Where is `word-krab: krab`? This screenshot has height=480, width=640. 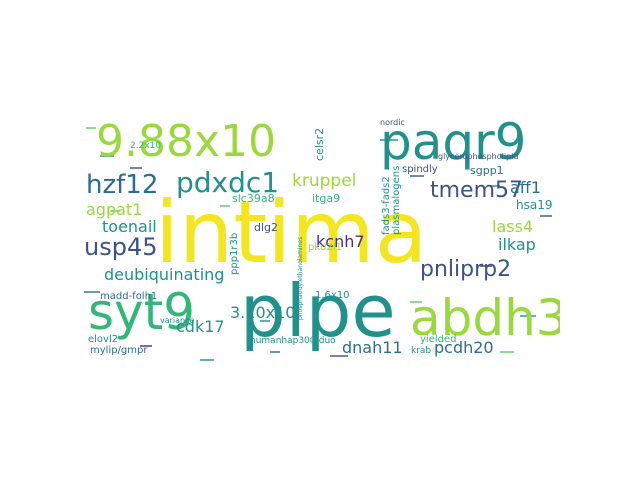 word-krab: krab is located at coordinates (421, 351).